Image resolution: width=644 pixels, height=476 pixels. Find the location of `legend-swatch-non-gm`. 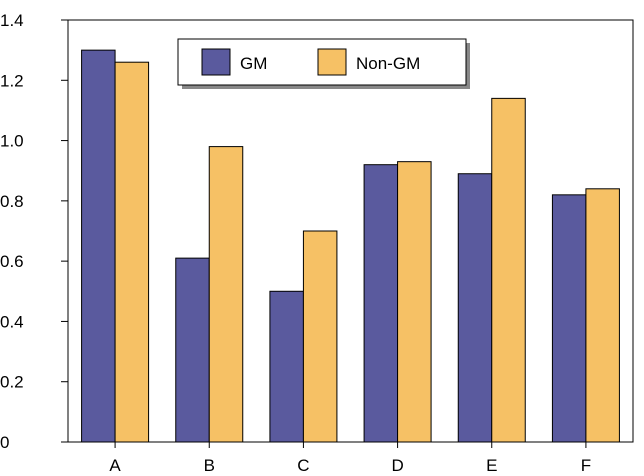

legend-swatch-non-gm is located at coordinates (332, 62).